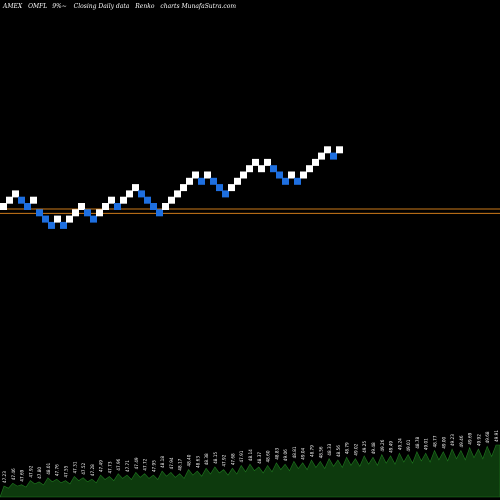  I want to click on volume-label: 48.63, so click(197, 462).